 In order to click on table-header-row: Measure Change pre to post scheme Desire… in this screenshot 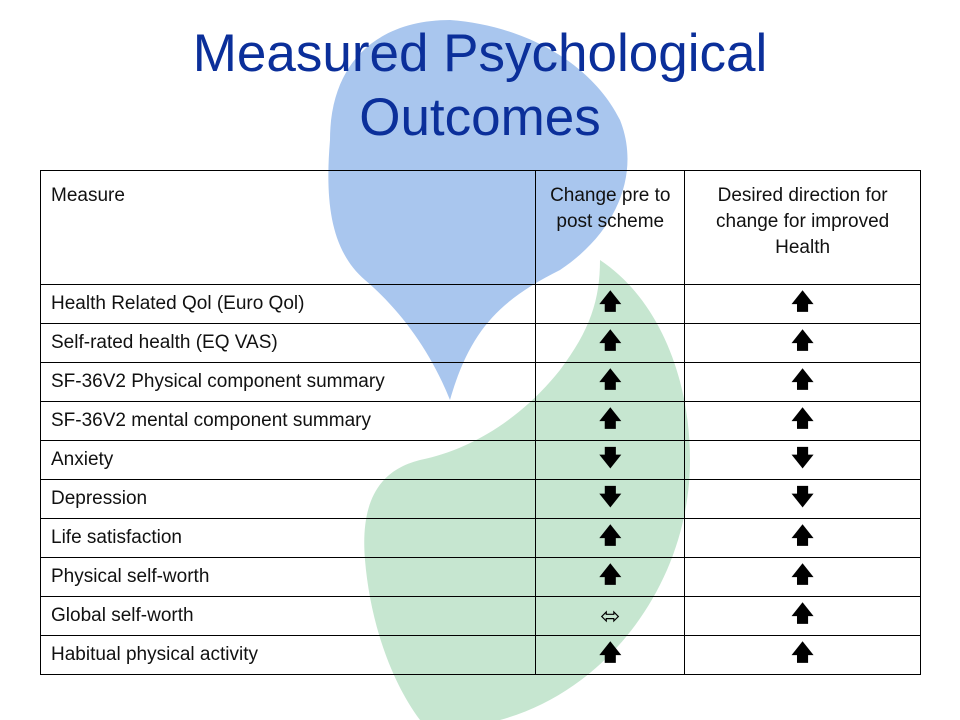, I will do `click(480, 227)`.